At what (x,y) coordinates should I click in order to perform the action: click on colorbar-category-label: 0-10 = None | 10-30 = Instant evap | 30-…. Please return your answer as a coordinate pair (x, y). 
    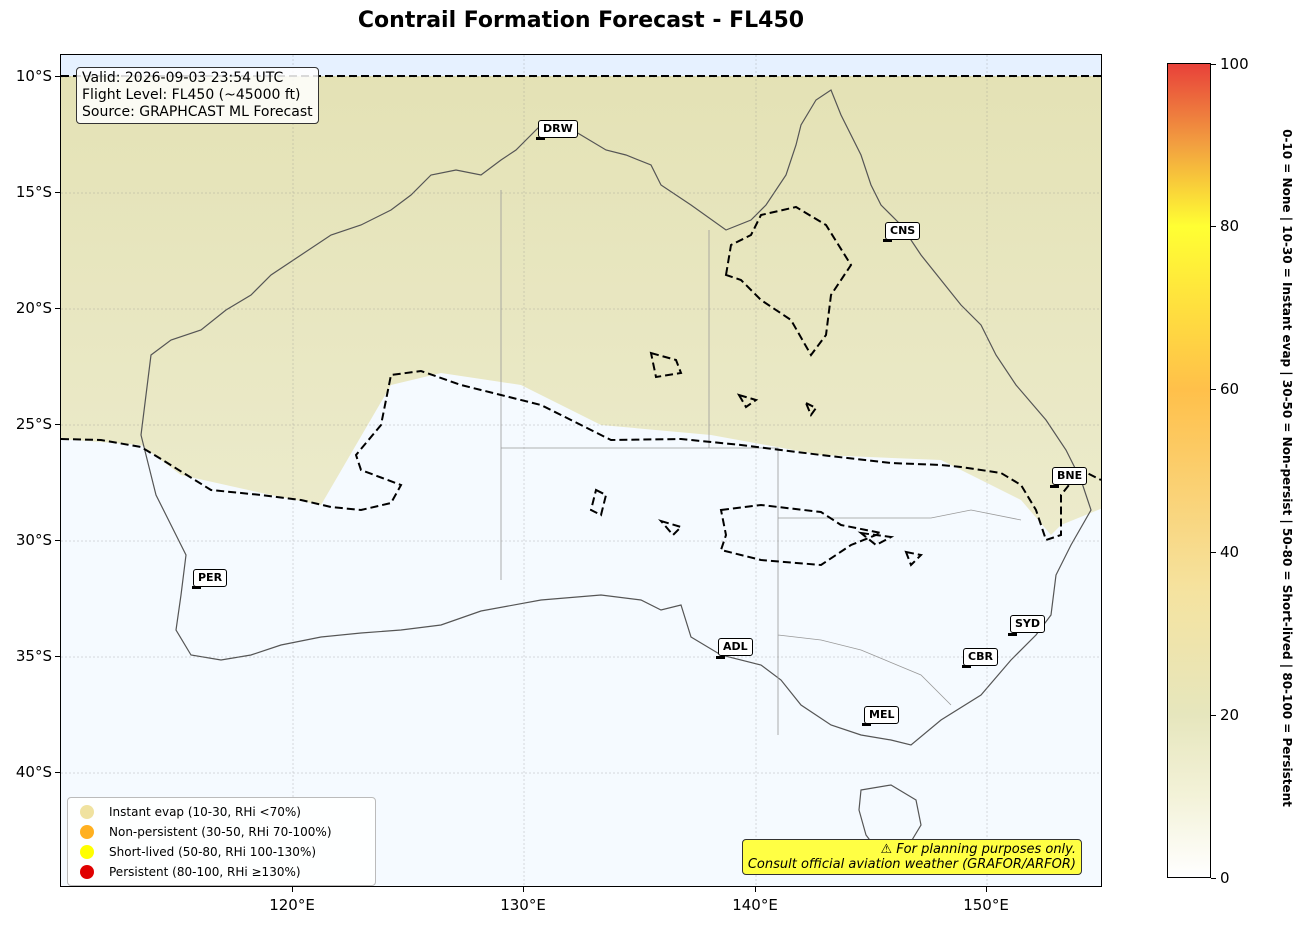
    Looking at the image, I should click on (1287, 468).